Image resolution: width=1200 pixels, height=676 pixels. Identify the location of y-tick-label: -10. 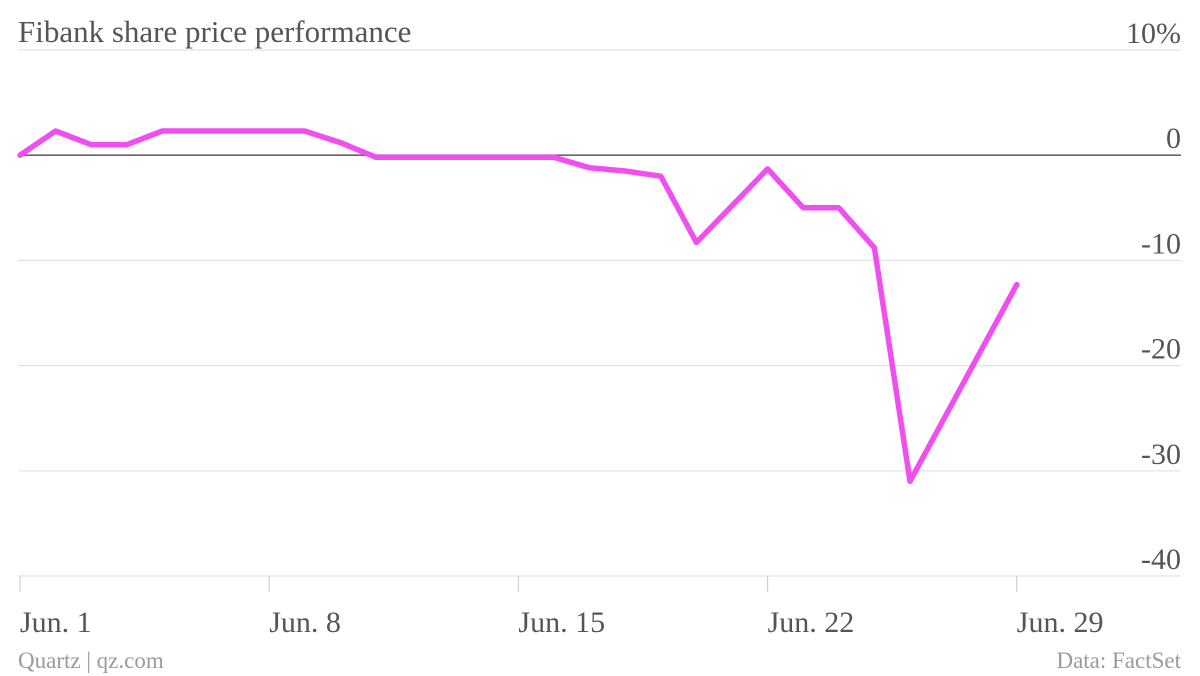
(1161, 243).